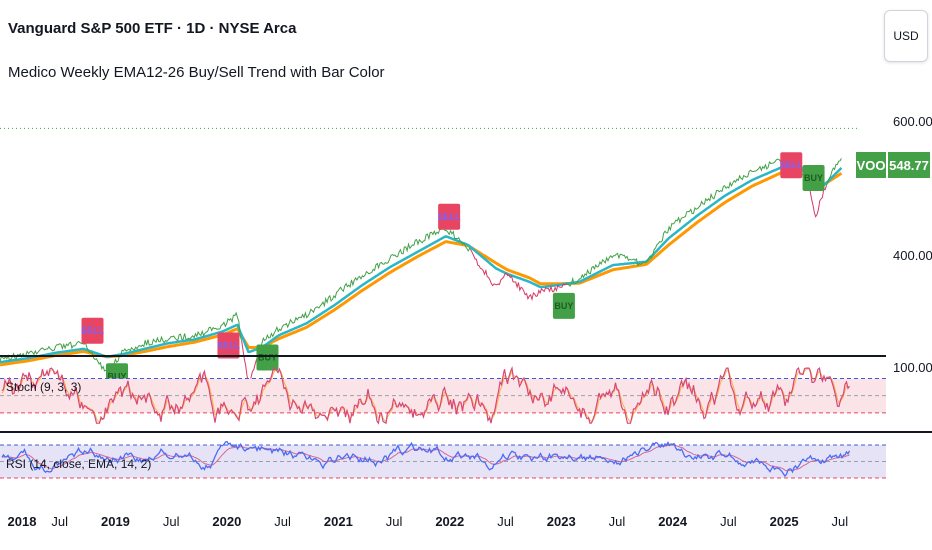 Image resolution: width=932 pixels, height=550 pixels. I want to click on stoch-k-line, so click(425, 395).